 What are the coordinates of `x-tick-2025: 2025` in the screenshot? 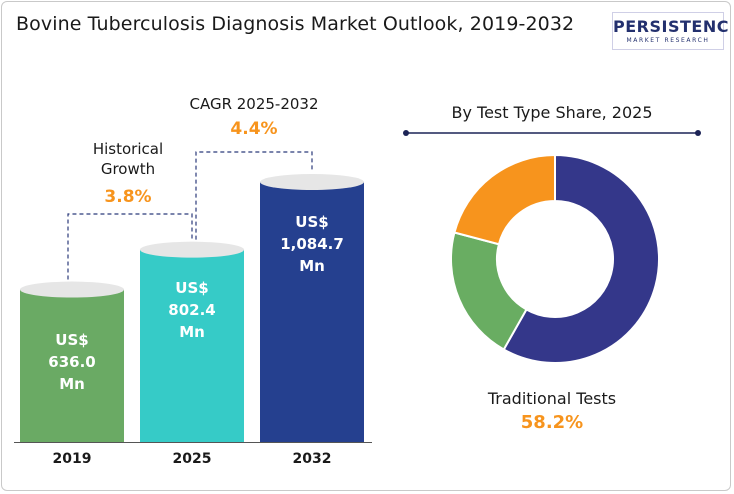 It's located at (192, 459).